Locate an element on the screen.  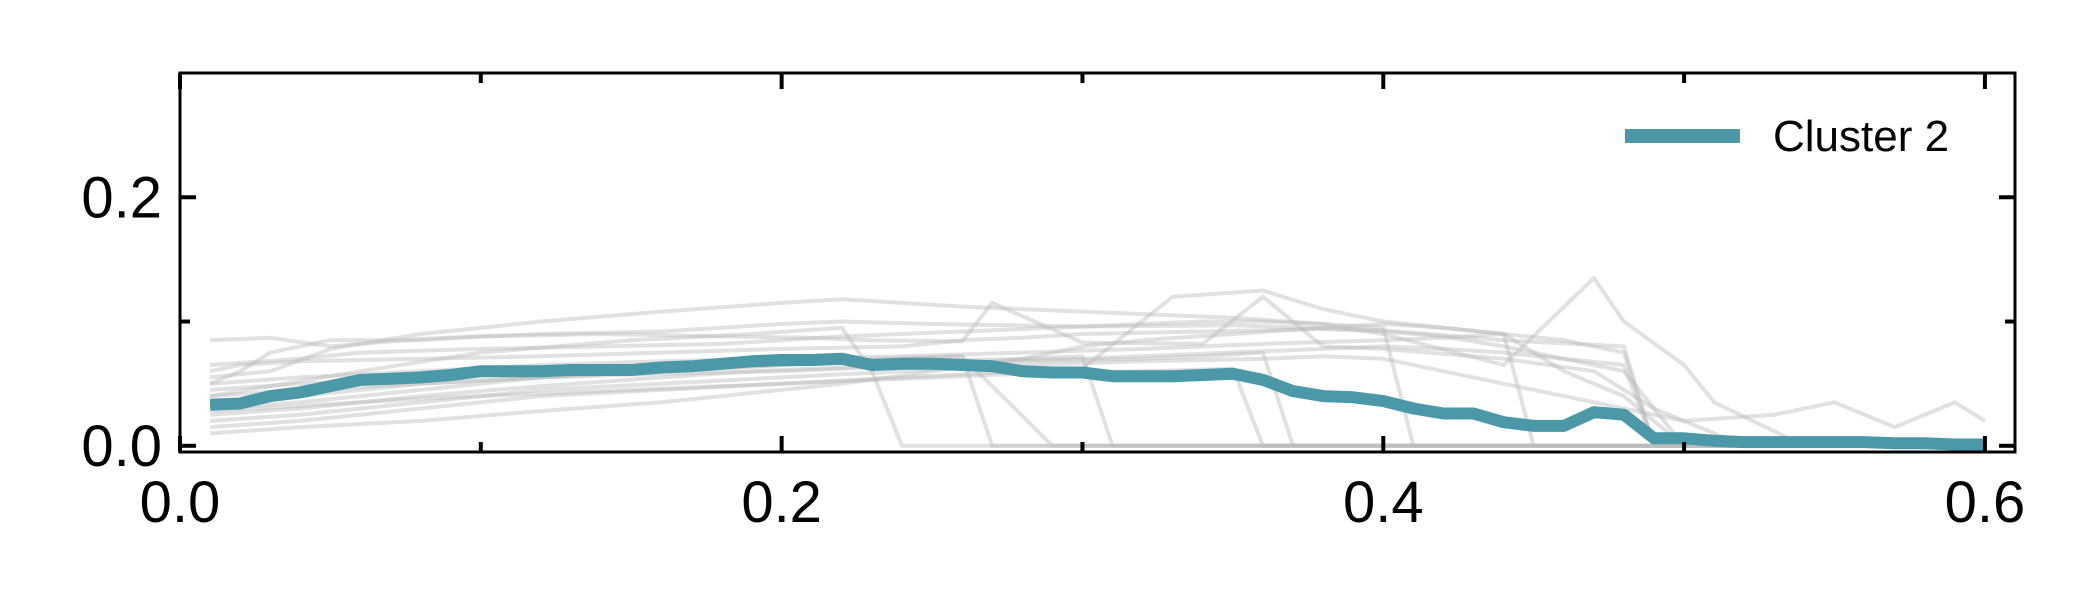
x-tick-label: 0.4 is located at coordinates (1383, 502).